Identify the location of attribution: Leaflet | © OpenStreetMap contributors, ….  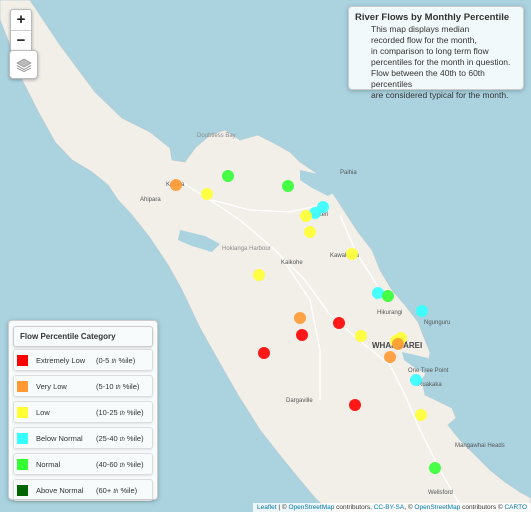
(392, 507).